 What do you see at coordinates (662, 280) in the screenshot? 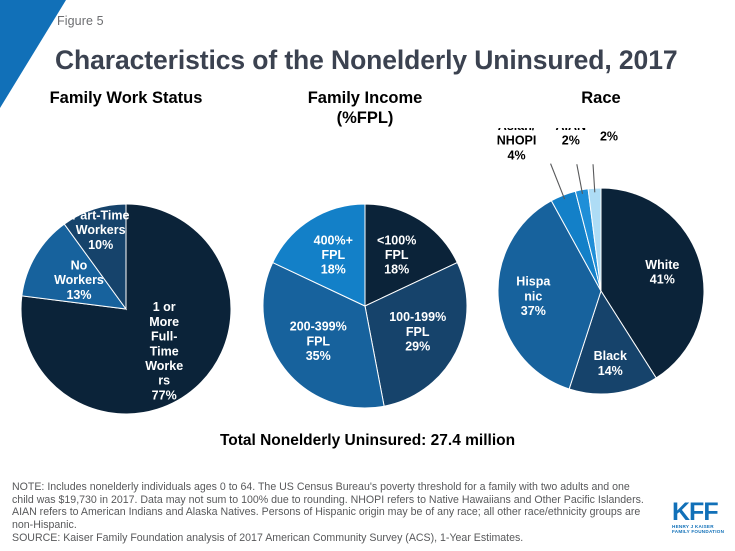
I see `pie-slice-label-line: 41%` at bounding box center [662, 280].